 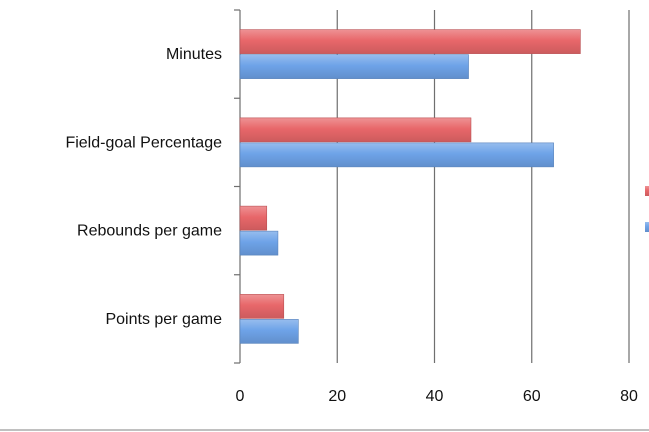 What do you see at coordinates (410, 41) in the screenshot?
I see `bar-series-1-minutes` at bounding box center [410, 41].